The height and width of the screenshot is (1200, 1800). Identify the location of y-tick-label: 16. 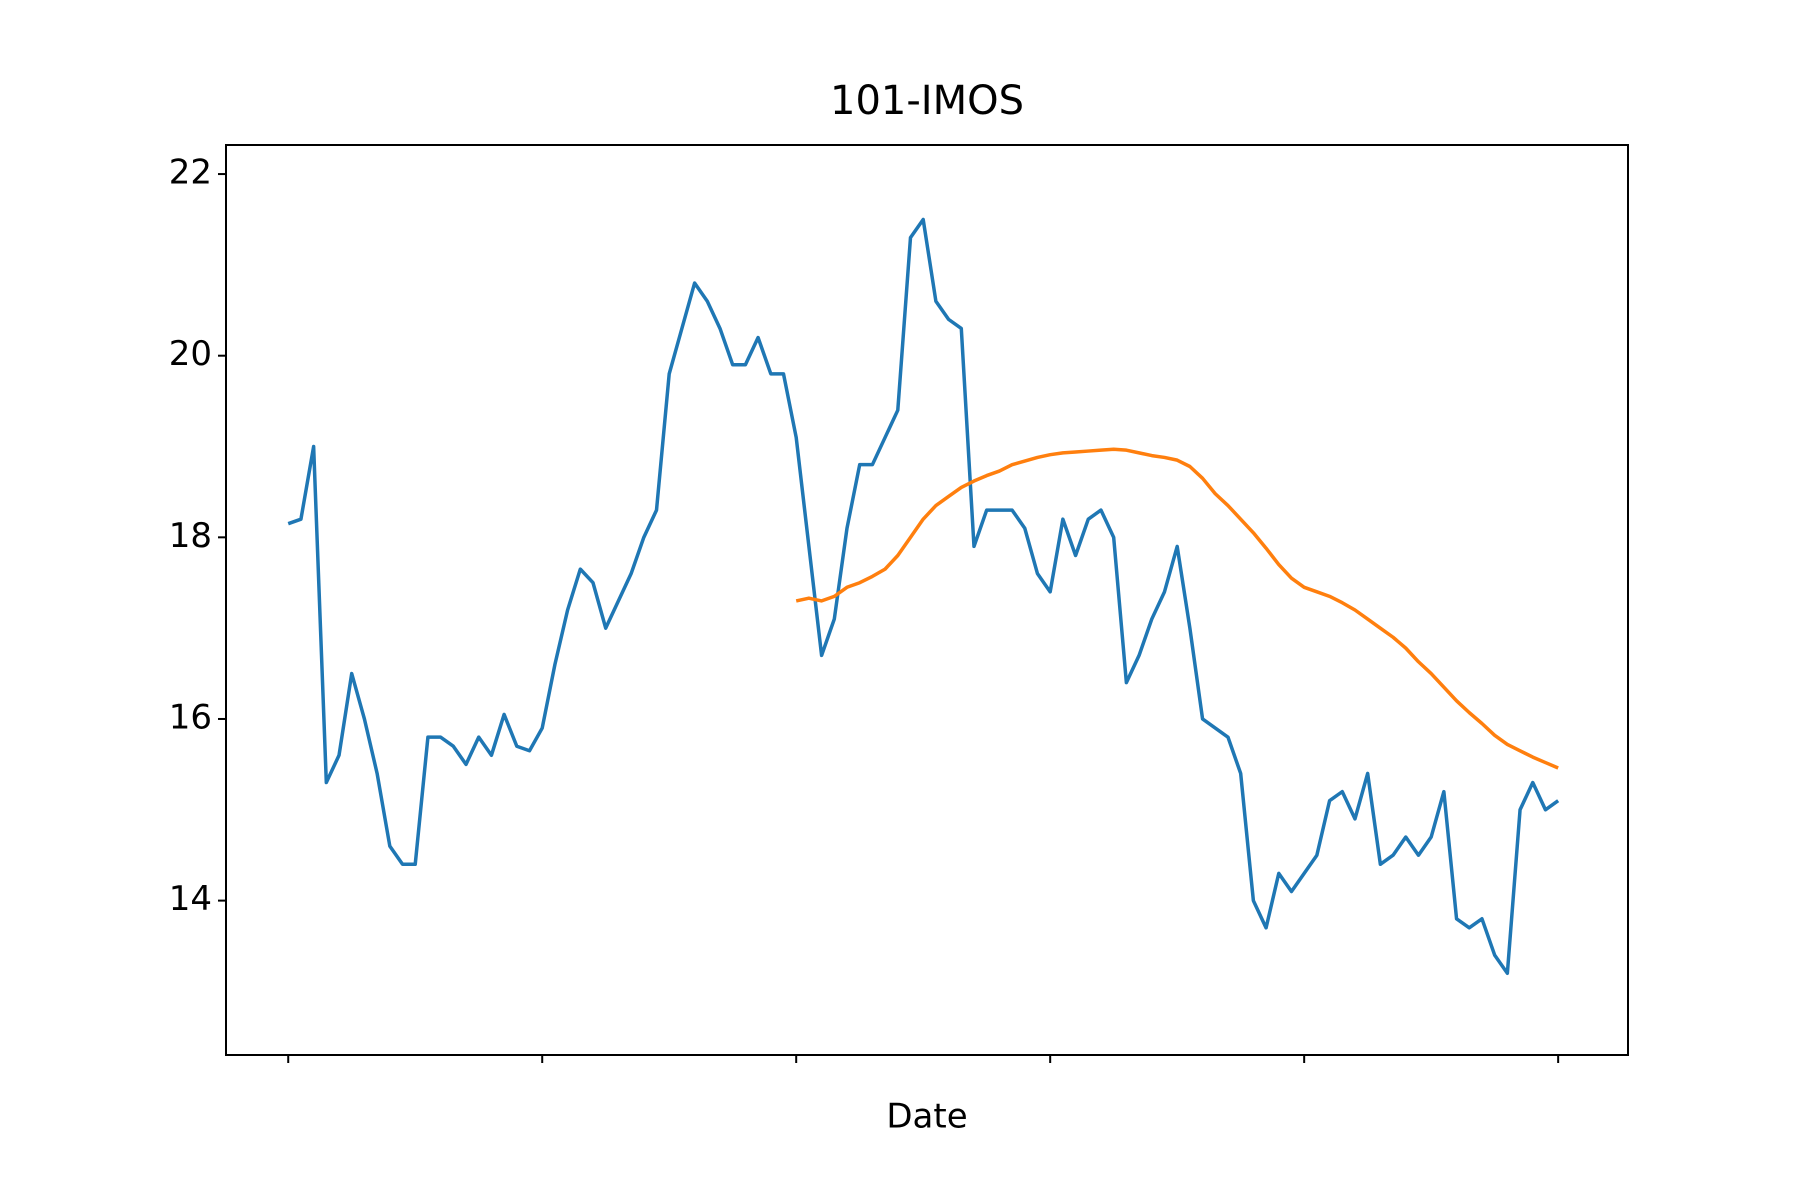
(190, 717).